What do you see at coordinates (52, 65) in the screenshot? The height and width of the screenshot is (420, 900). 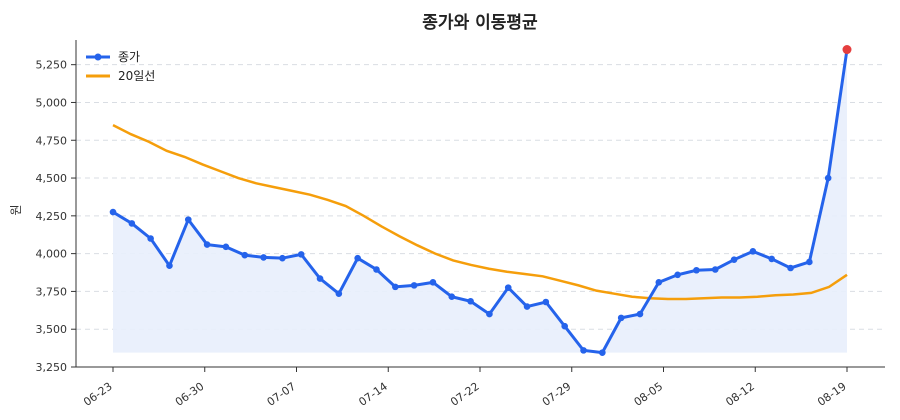 I see `y-tick-label: 5,250` at bounding box center [52, 65].